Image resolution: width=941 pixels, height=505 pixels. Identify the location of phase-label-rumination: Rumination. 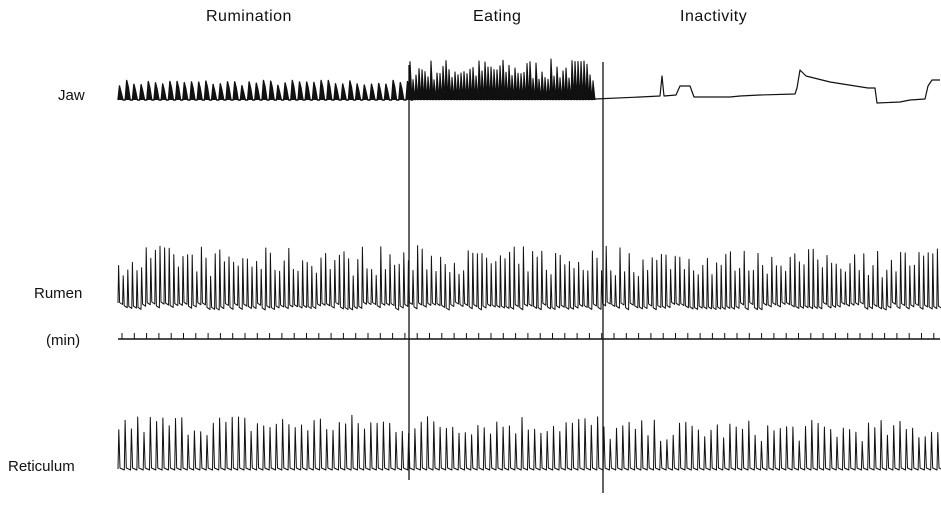
(249, 16).